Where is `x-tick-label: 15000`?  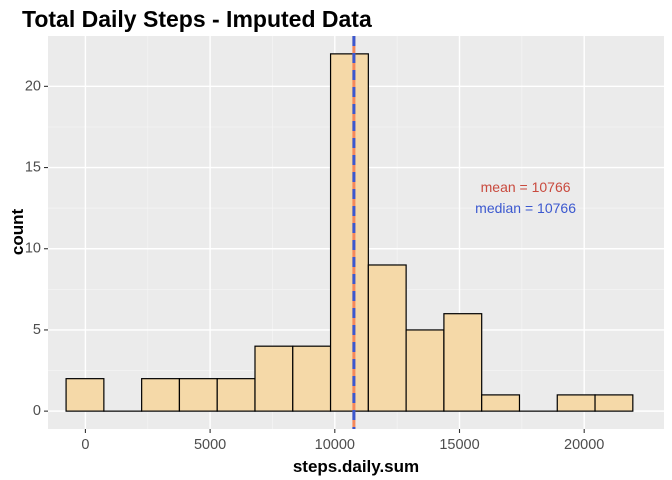 x-tick-label: 15000 is located at coordinates (459, 445).